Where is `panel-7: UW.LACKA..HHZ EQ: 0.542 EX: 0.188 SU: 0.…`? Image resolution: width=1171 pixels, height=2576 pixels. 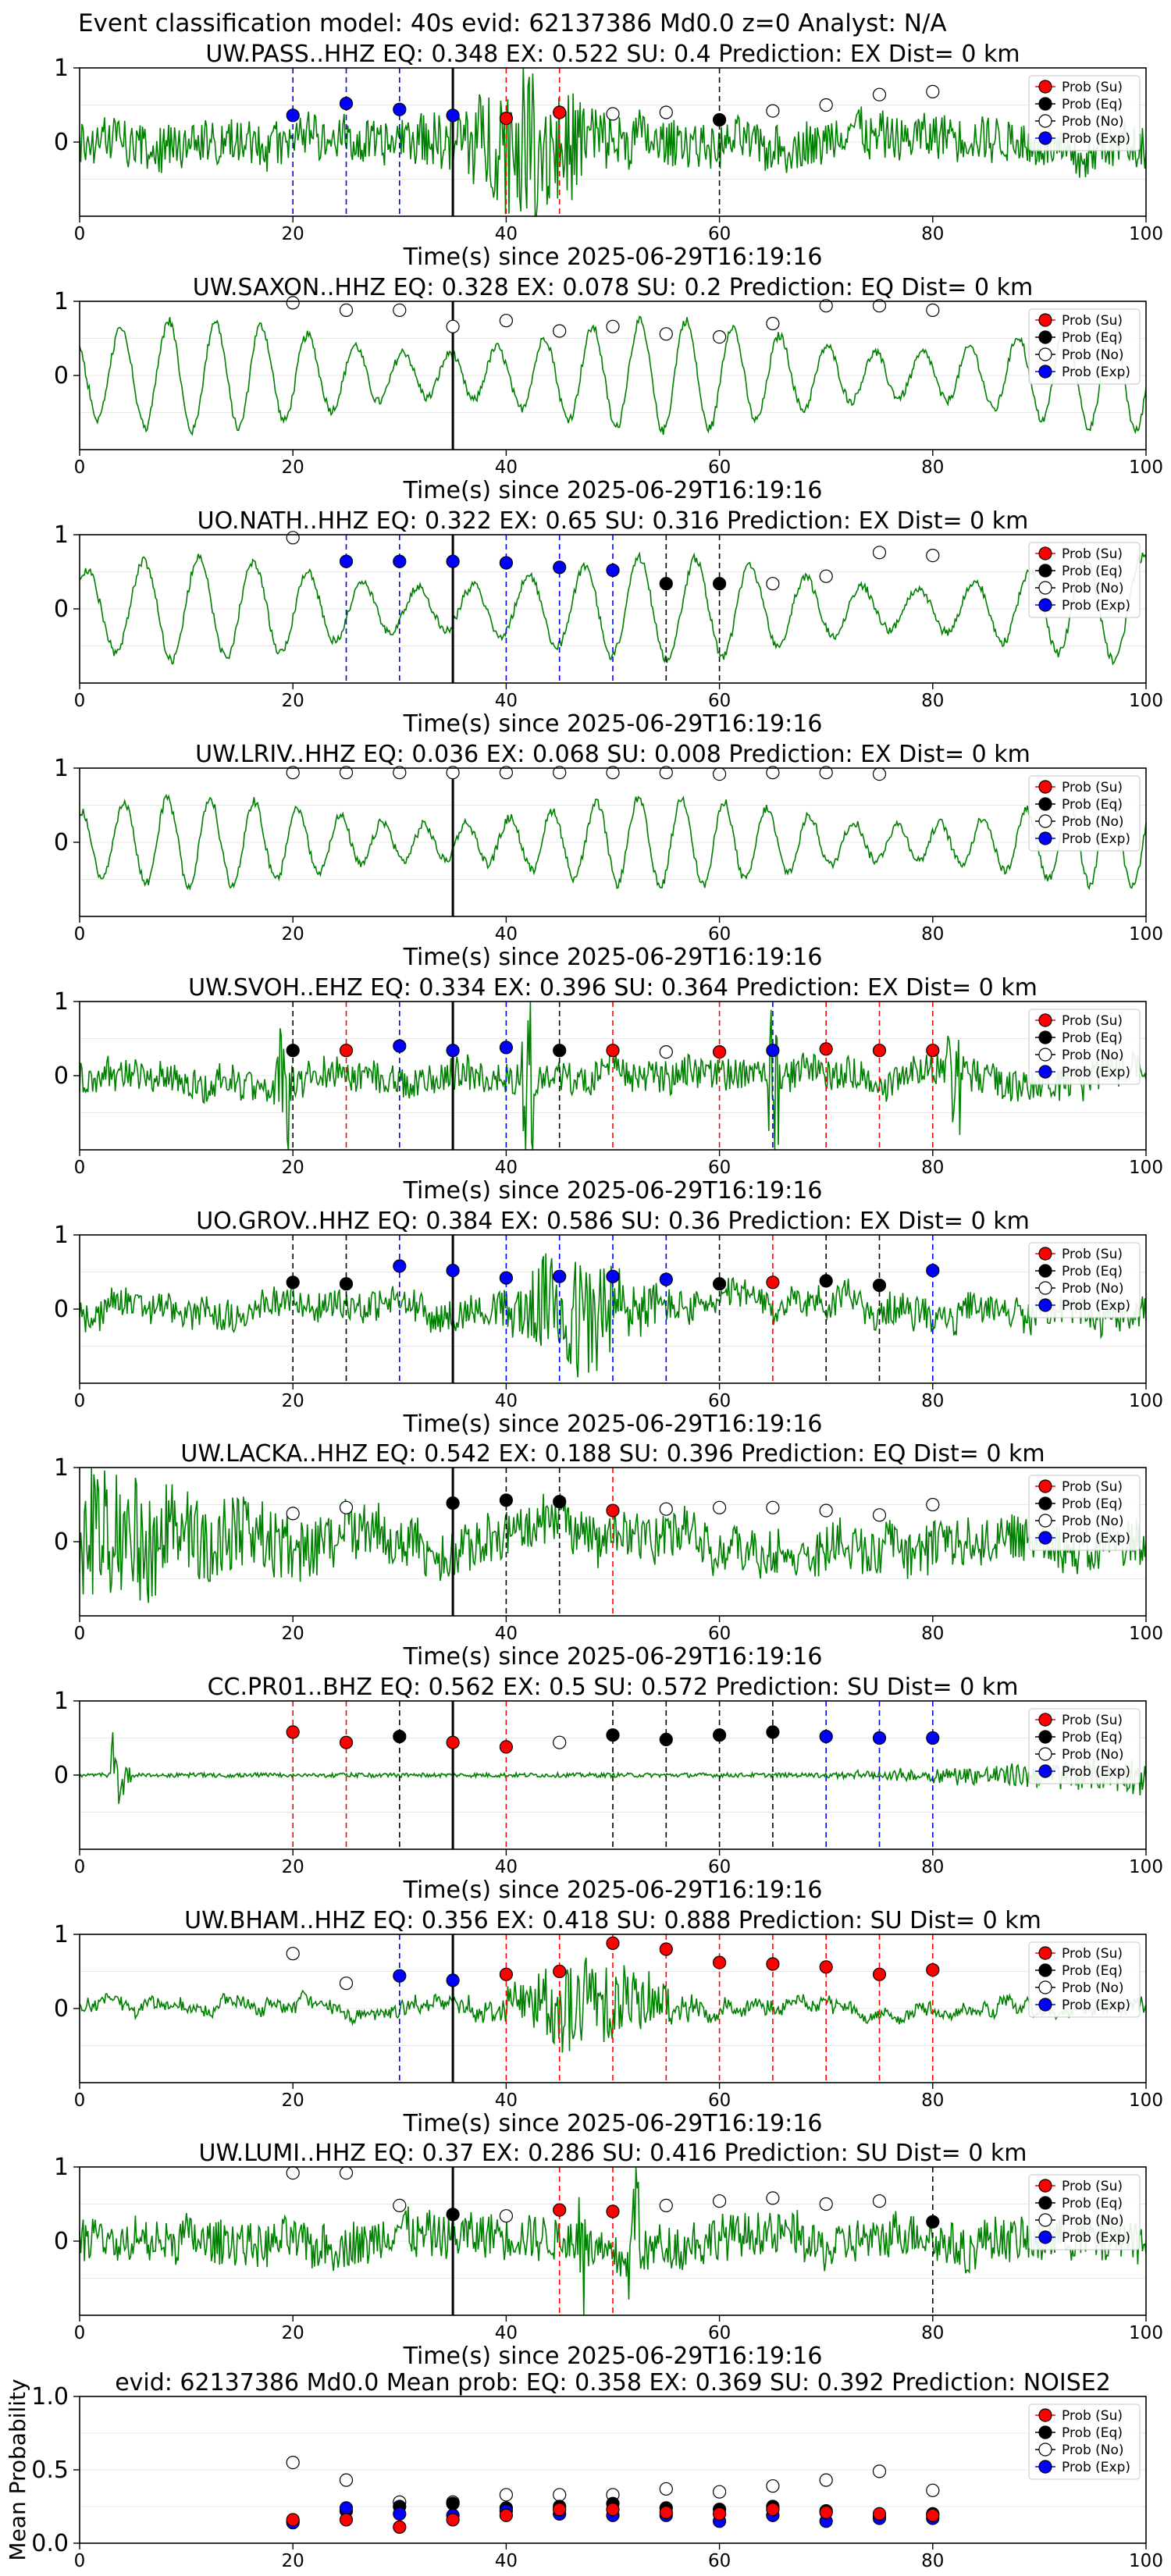
panel-7: UW.LACKA..HHZ EQ: 0.542 EX: 0.188 SU: 0.… is located at coordinates (608, 1555).